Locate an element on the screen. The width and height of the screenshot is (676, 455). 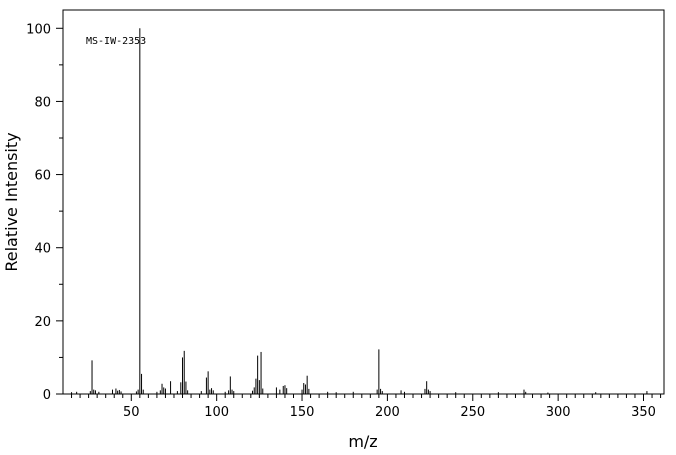
y-tick-label: 80 is located at coordinates (42, 102).